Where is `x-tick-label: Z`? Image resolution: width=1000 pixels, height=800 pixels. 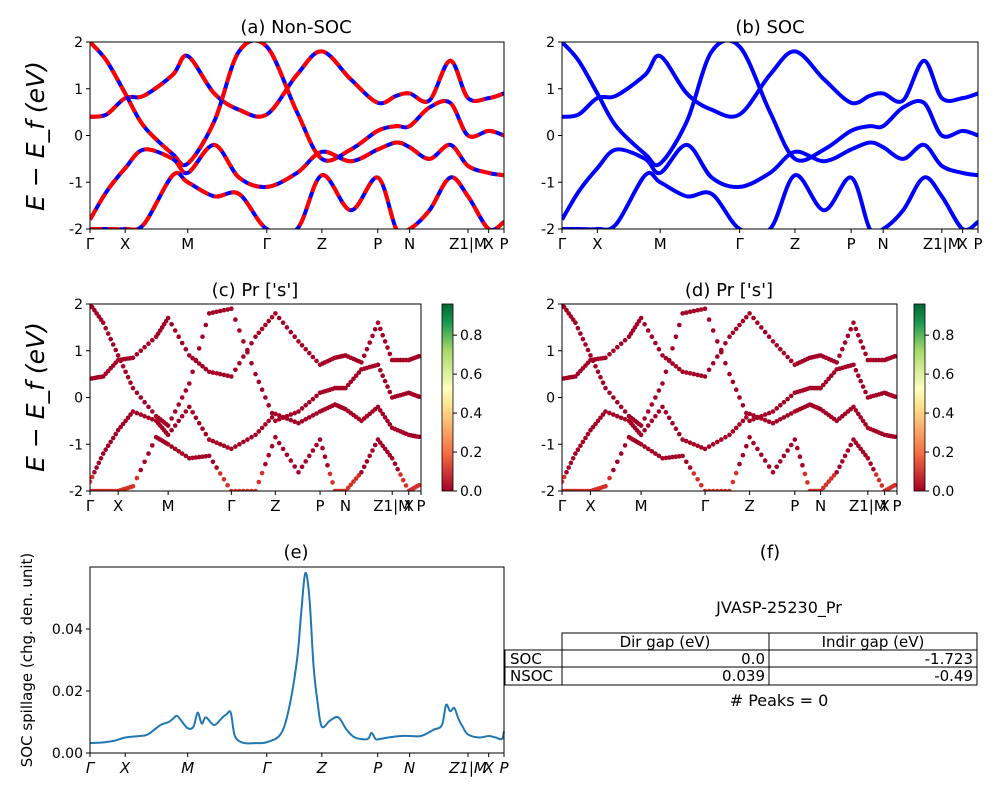 x-tick-label: Z is located at coordinates (275, 506).